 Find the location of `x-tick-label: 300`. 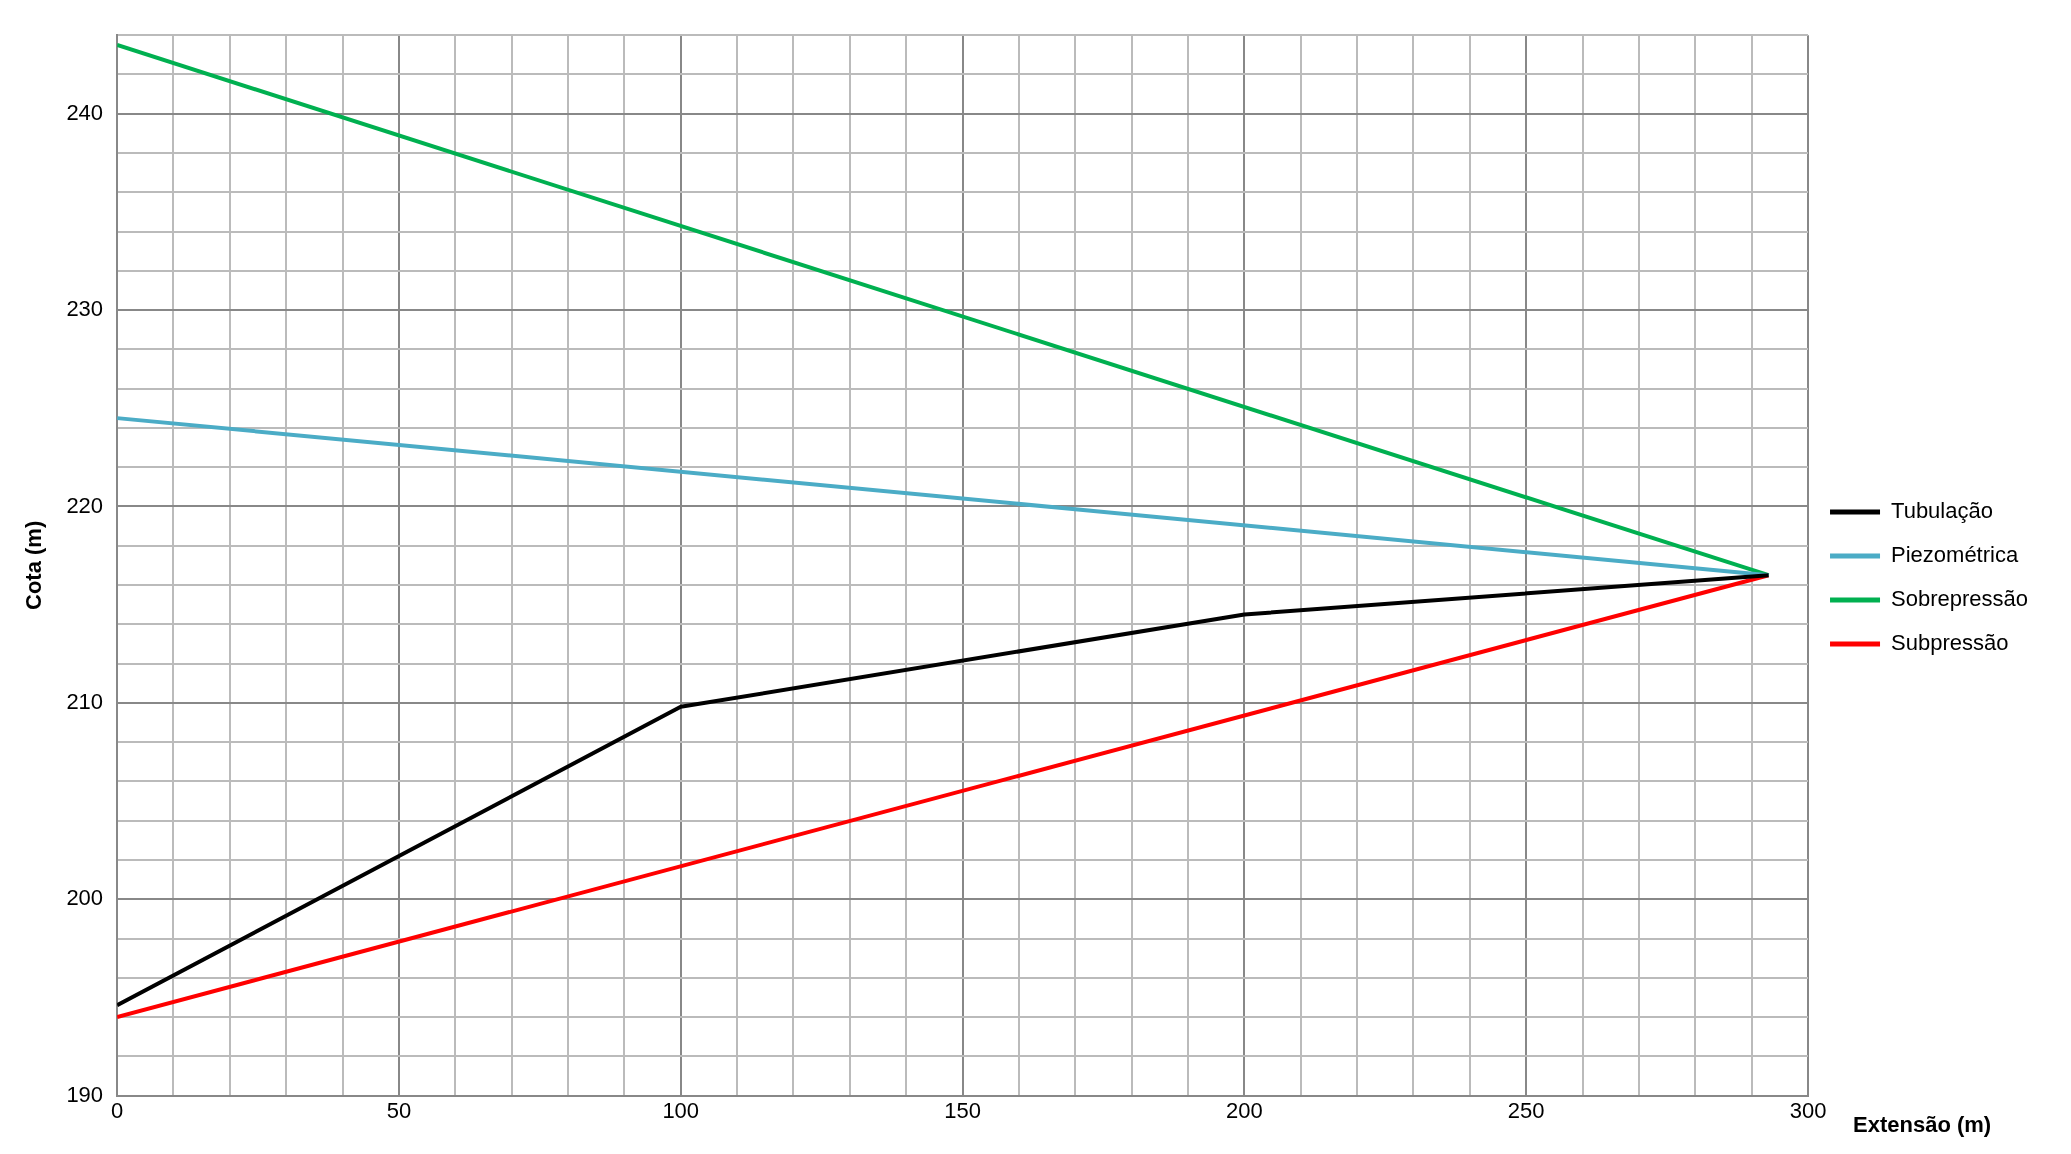

x-tick-label: 300 is located at coordinates (1808, 1110).